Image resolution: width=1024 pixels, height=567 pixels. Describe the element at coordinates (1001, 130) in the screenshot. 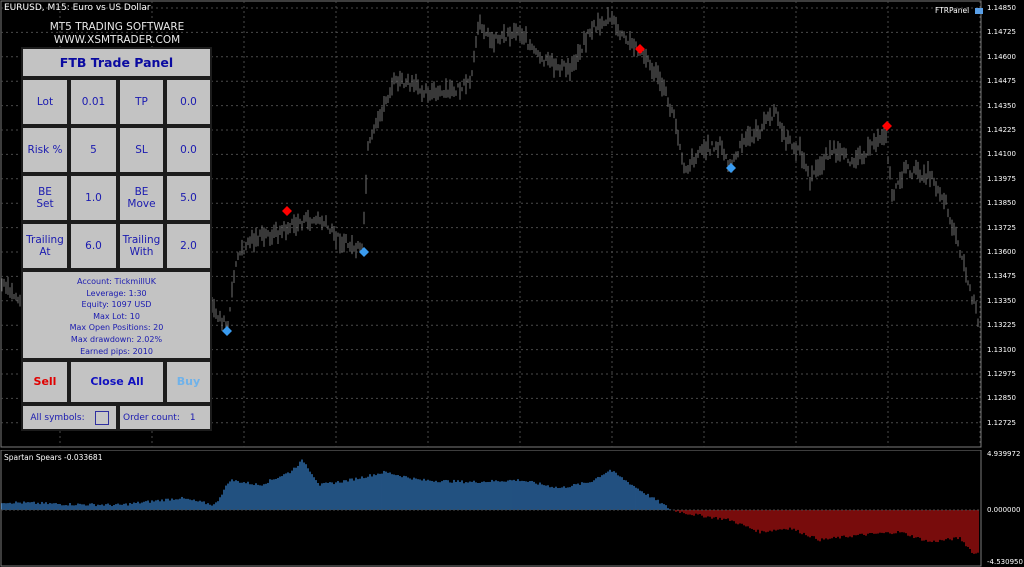

I see `price-tick-label: 1.14225` at that location.